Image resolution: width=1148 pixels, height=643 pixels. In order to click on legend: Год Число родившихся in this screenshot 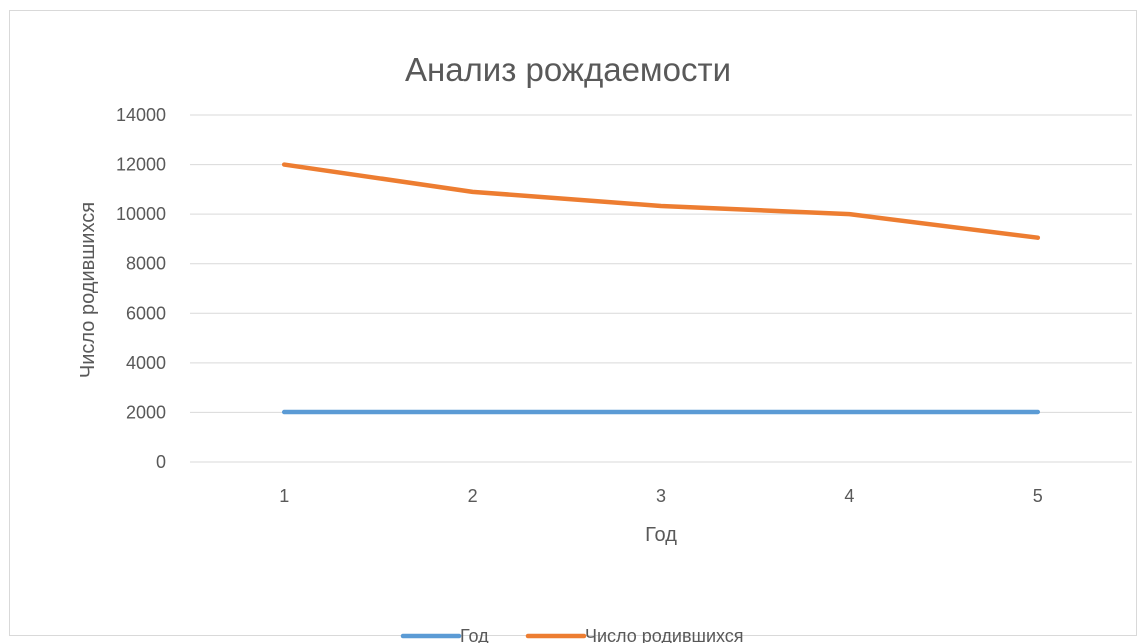, I will do `click(572, 634)`.